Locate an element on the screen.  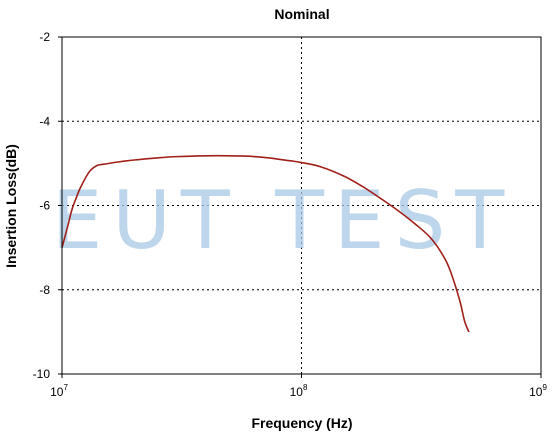
x-tick-labels: 10⁷ 10⁸ 10⁹ is located at coordinates (298, 386).